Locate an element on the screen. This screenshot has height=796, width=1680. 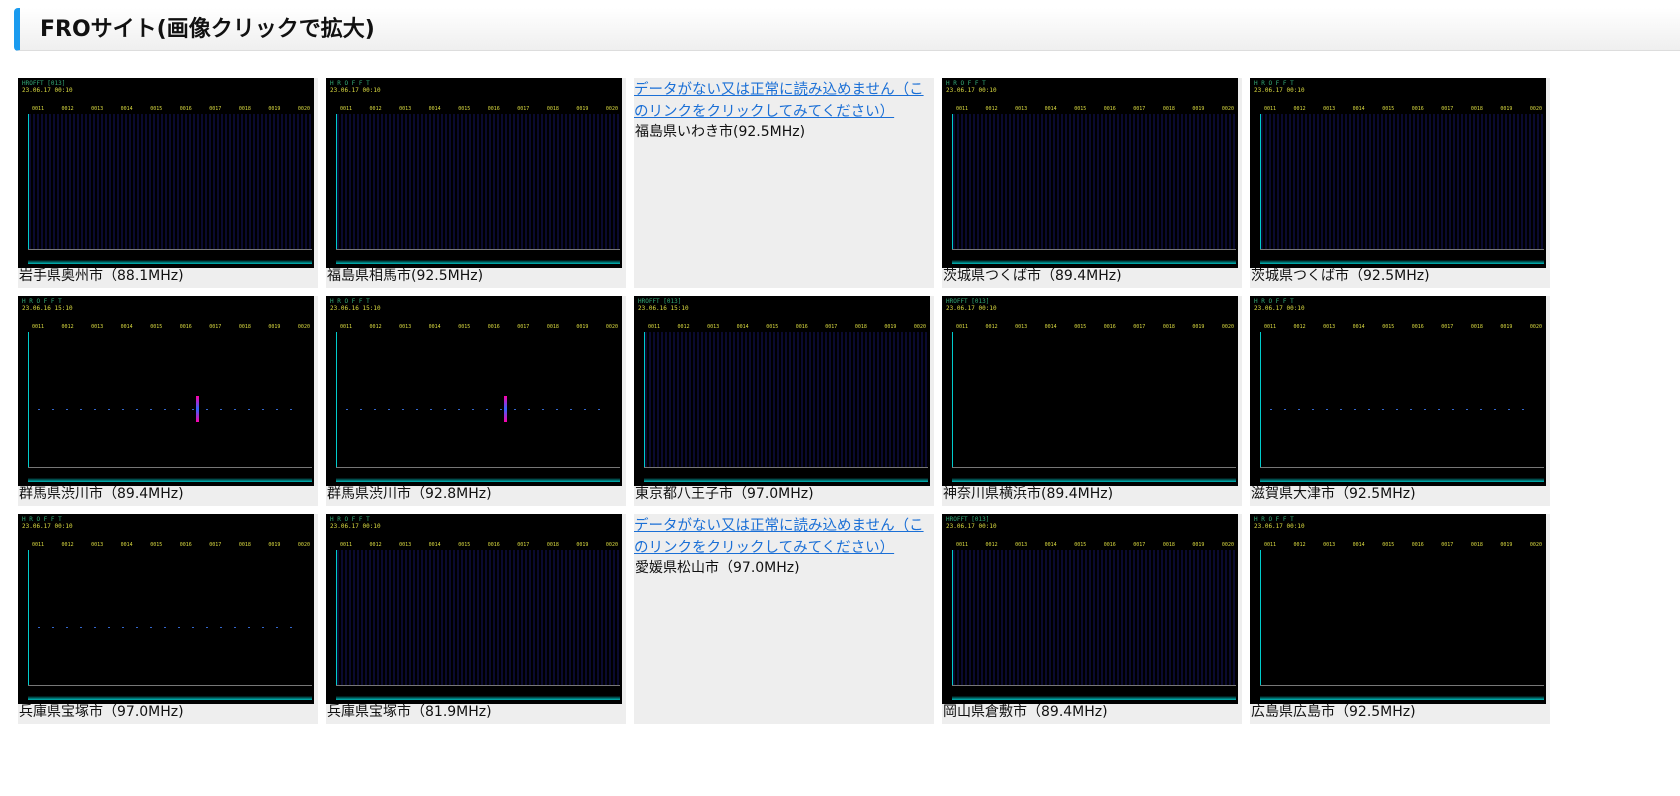
site-caption: 福島県相馬市(92.5MHz) is located at coordinates (405, 276).